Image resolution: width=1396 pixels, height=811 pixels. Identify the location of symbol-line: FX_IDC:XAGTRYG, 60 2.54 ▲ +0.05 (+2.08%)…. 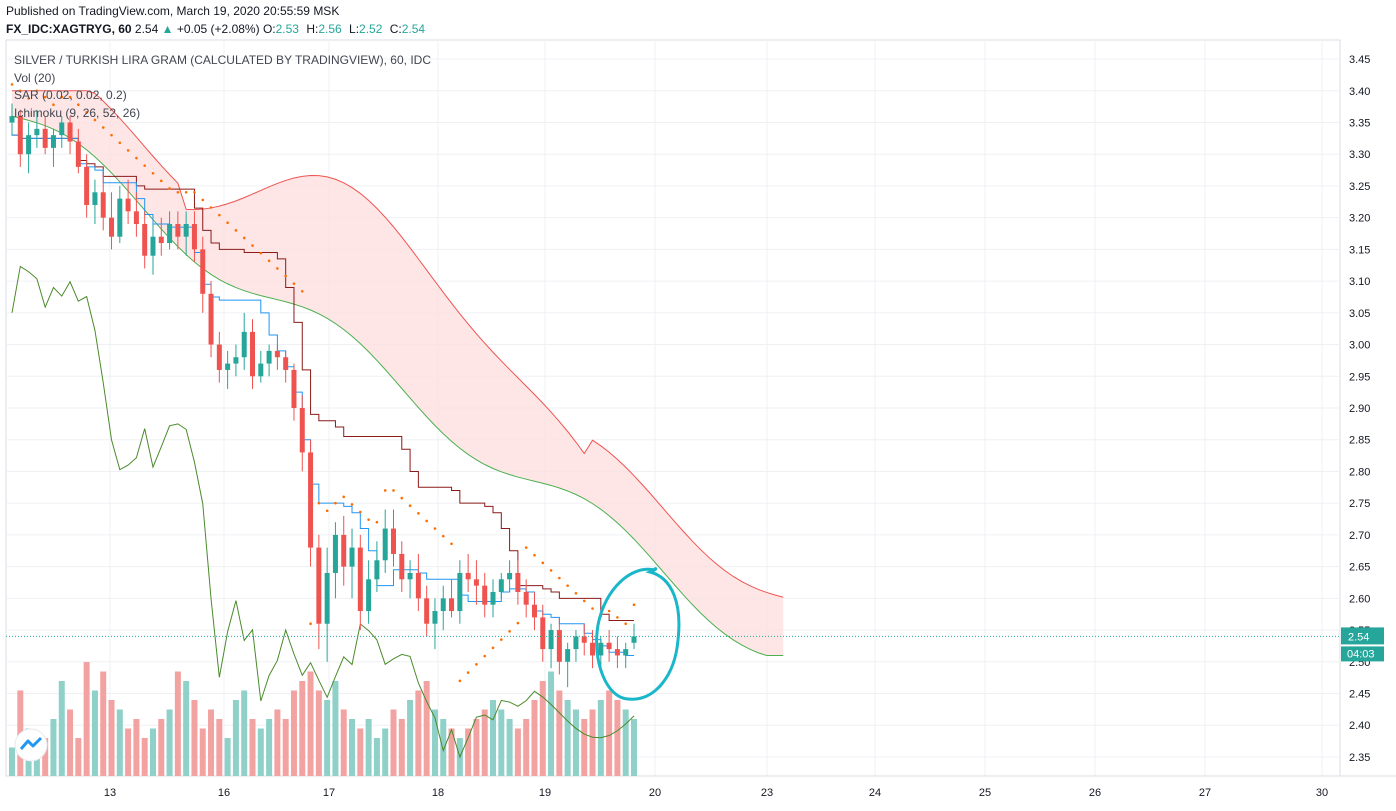
(217, 29).